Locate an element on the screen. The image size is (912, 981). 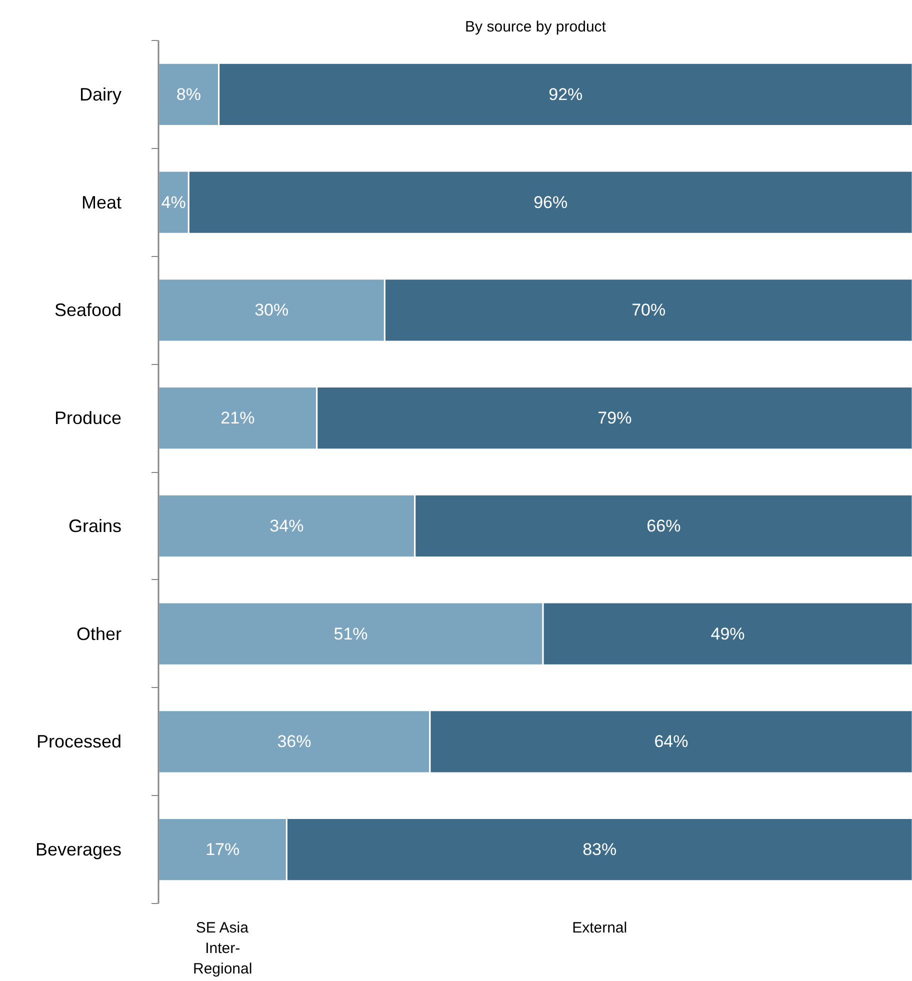
text: SE Asia Inter-Regional is located at coordinates (222, 949).